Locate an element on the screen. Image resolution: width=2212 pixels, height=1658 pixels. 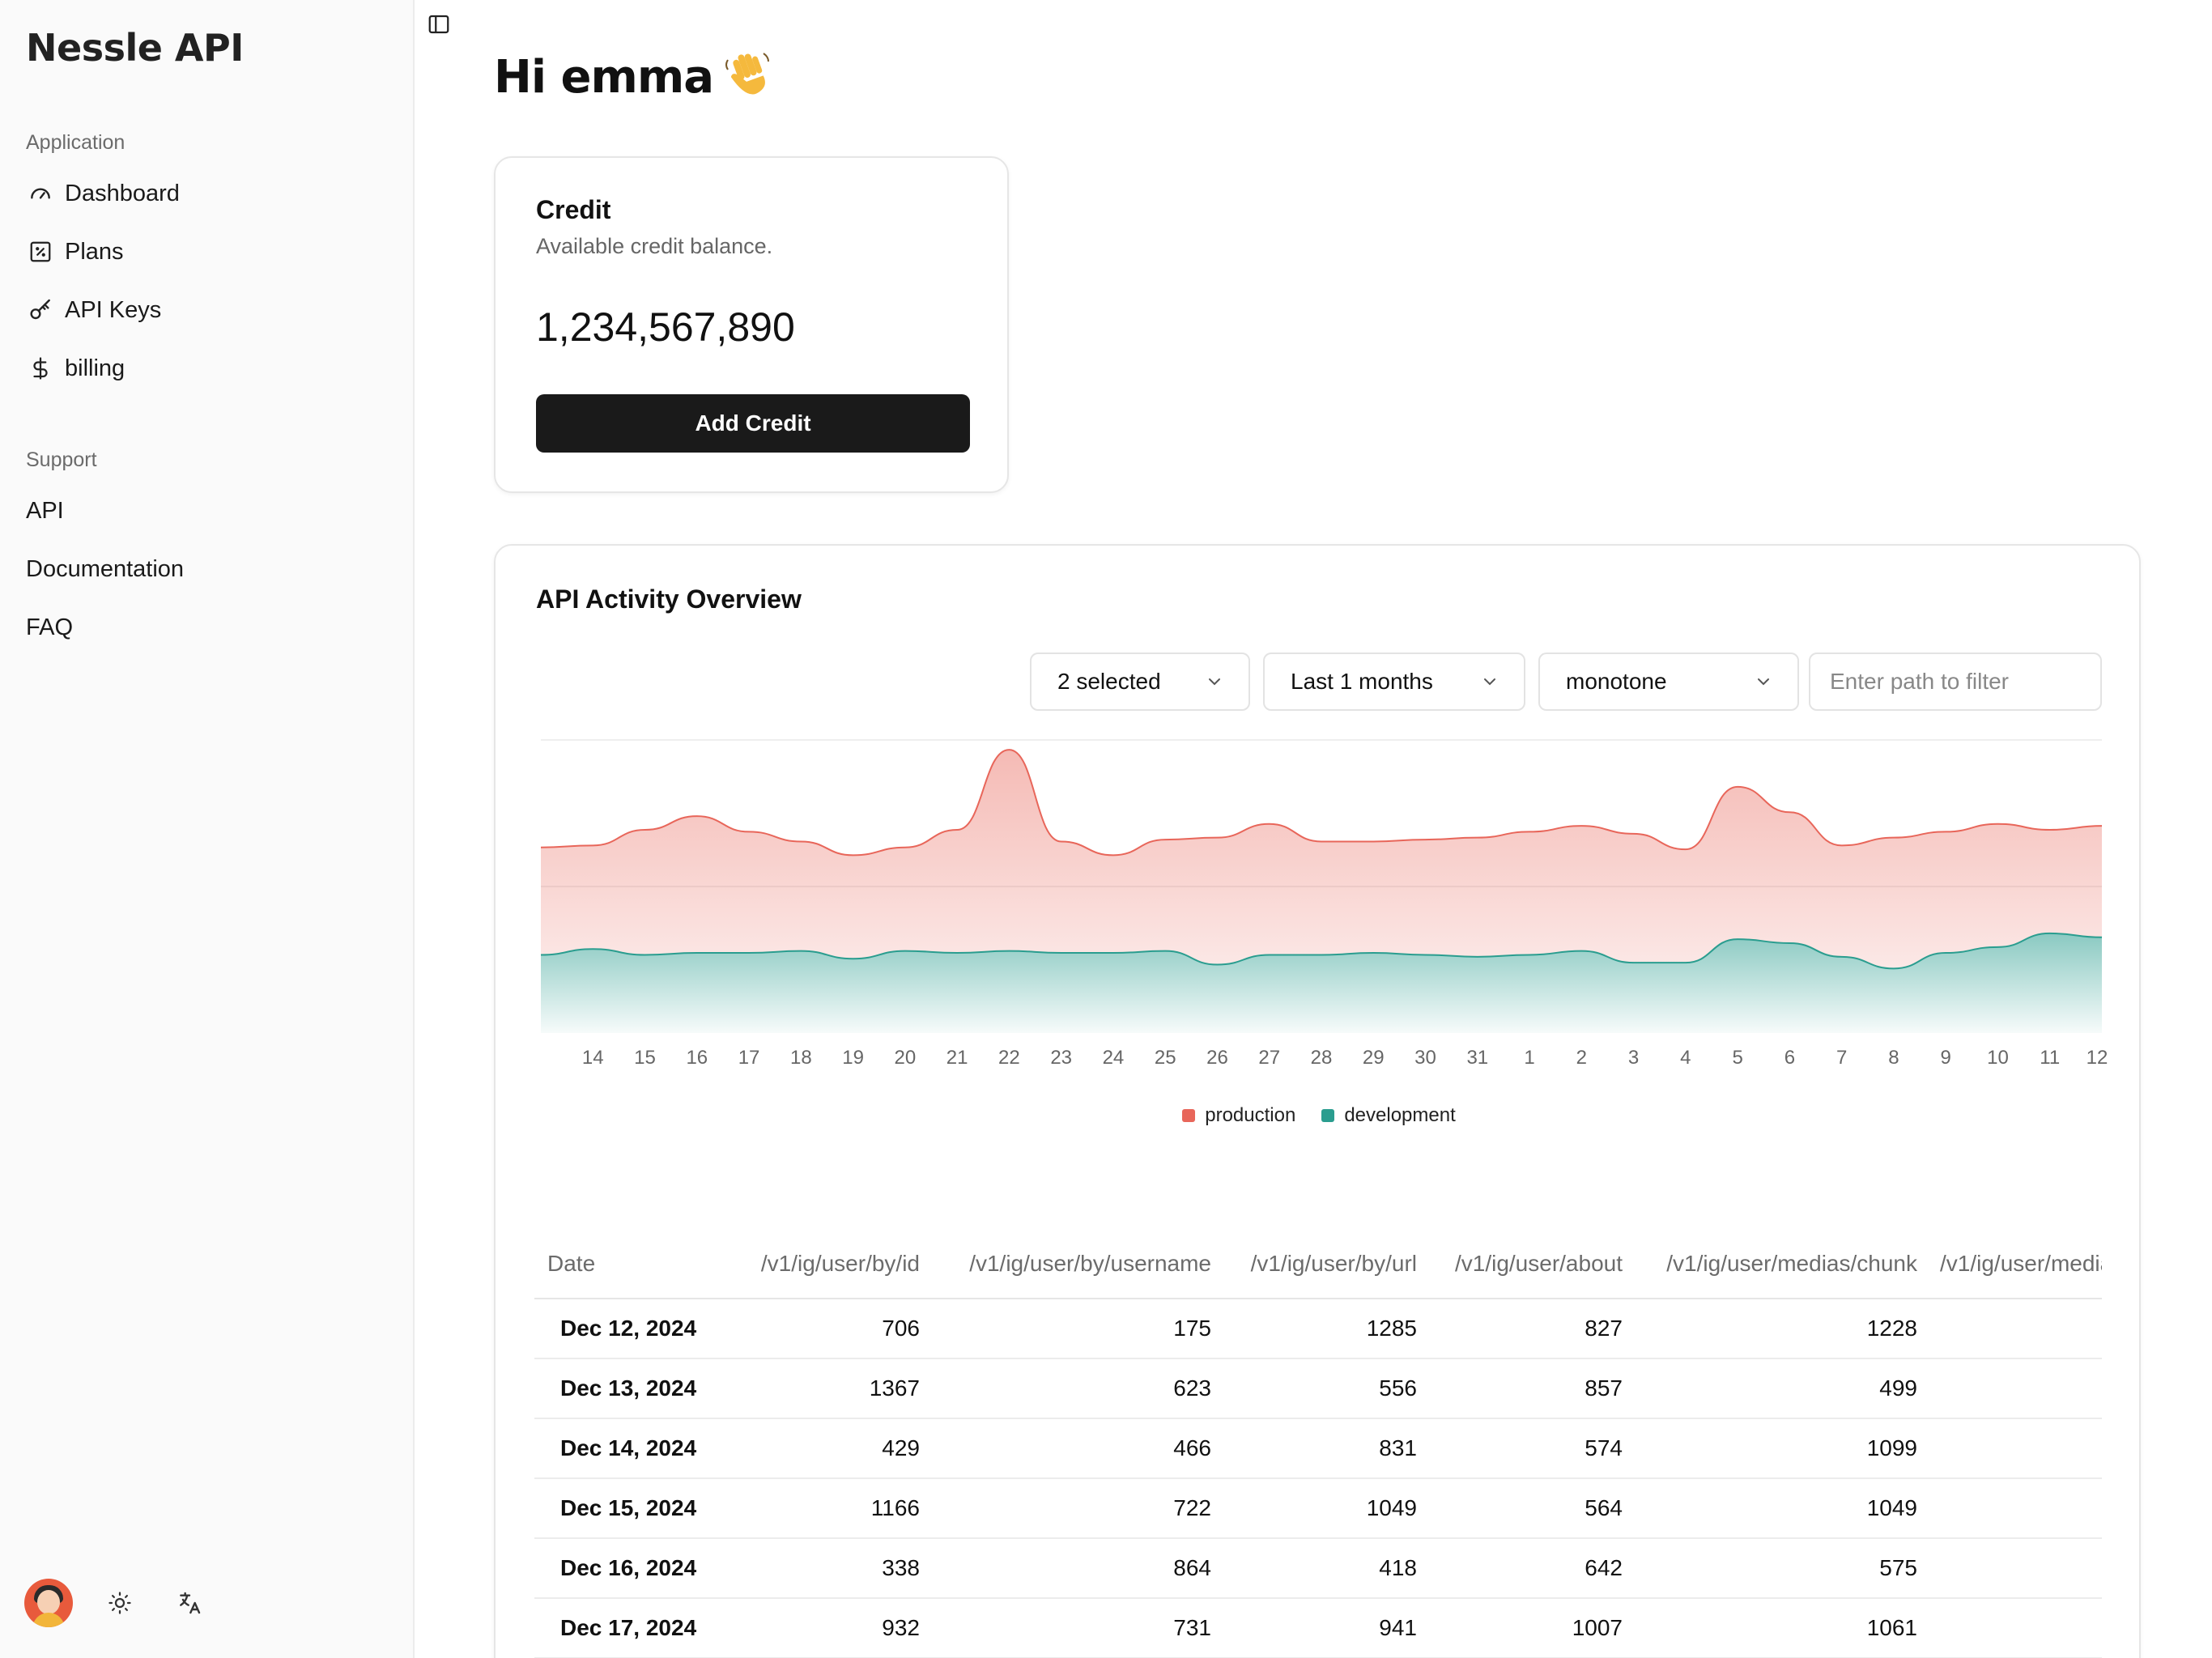
sidebar-toggle-icon is located at coordinates (439, 24).